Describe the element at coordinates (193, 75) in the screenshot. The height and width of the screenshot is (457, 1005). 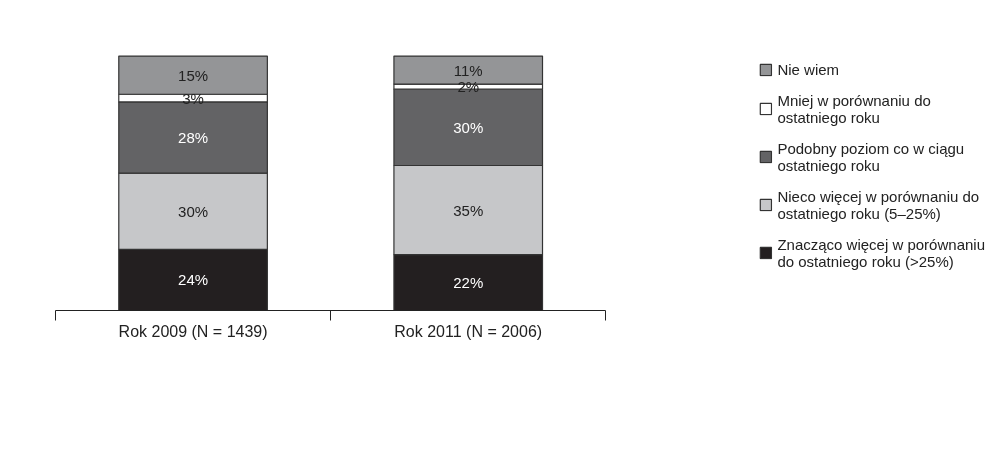
I see `data-label: 15%` at that location.